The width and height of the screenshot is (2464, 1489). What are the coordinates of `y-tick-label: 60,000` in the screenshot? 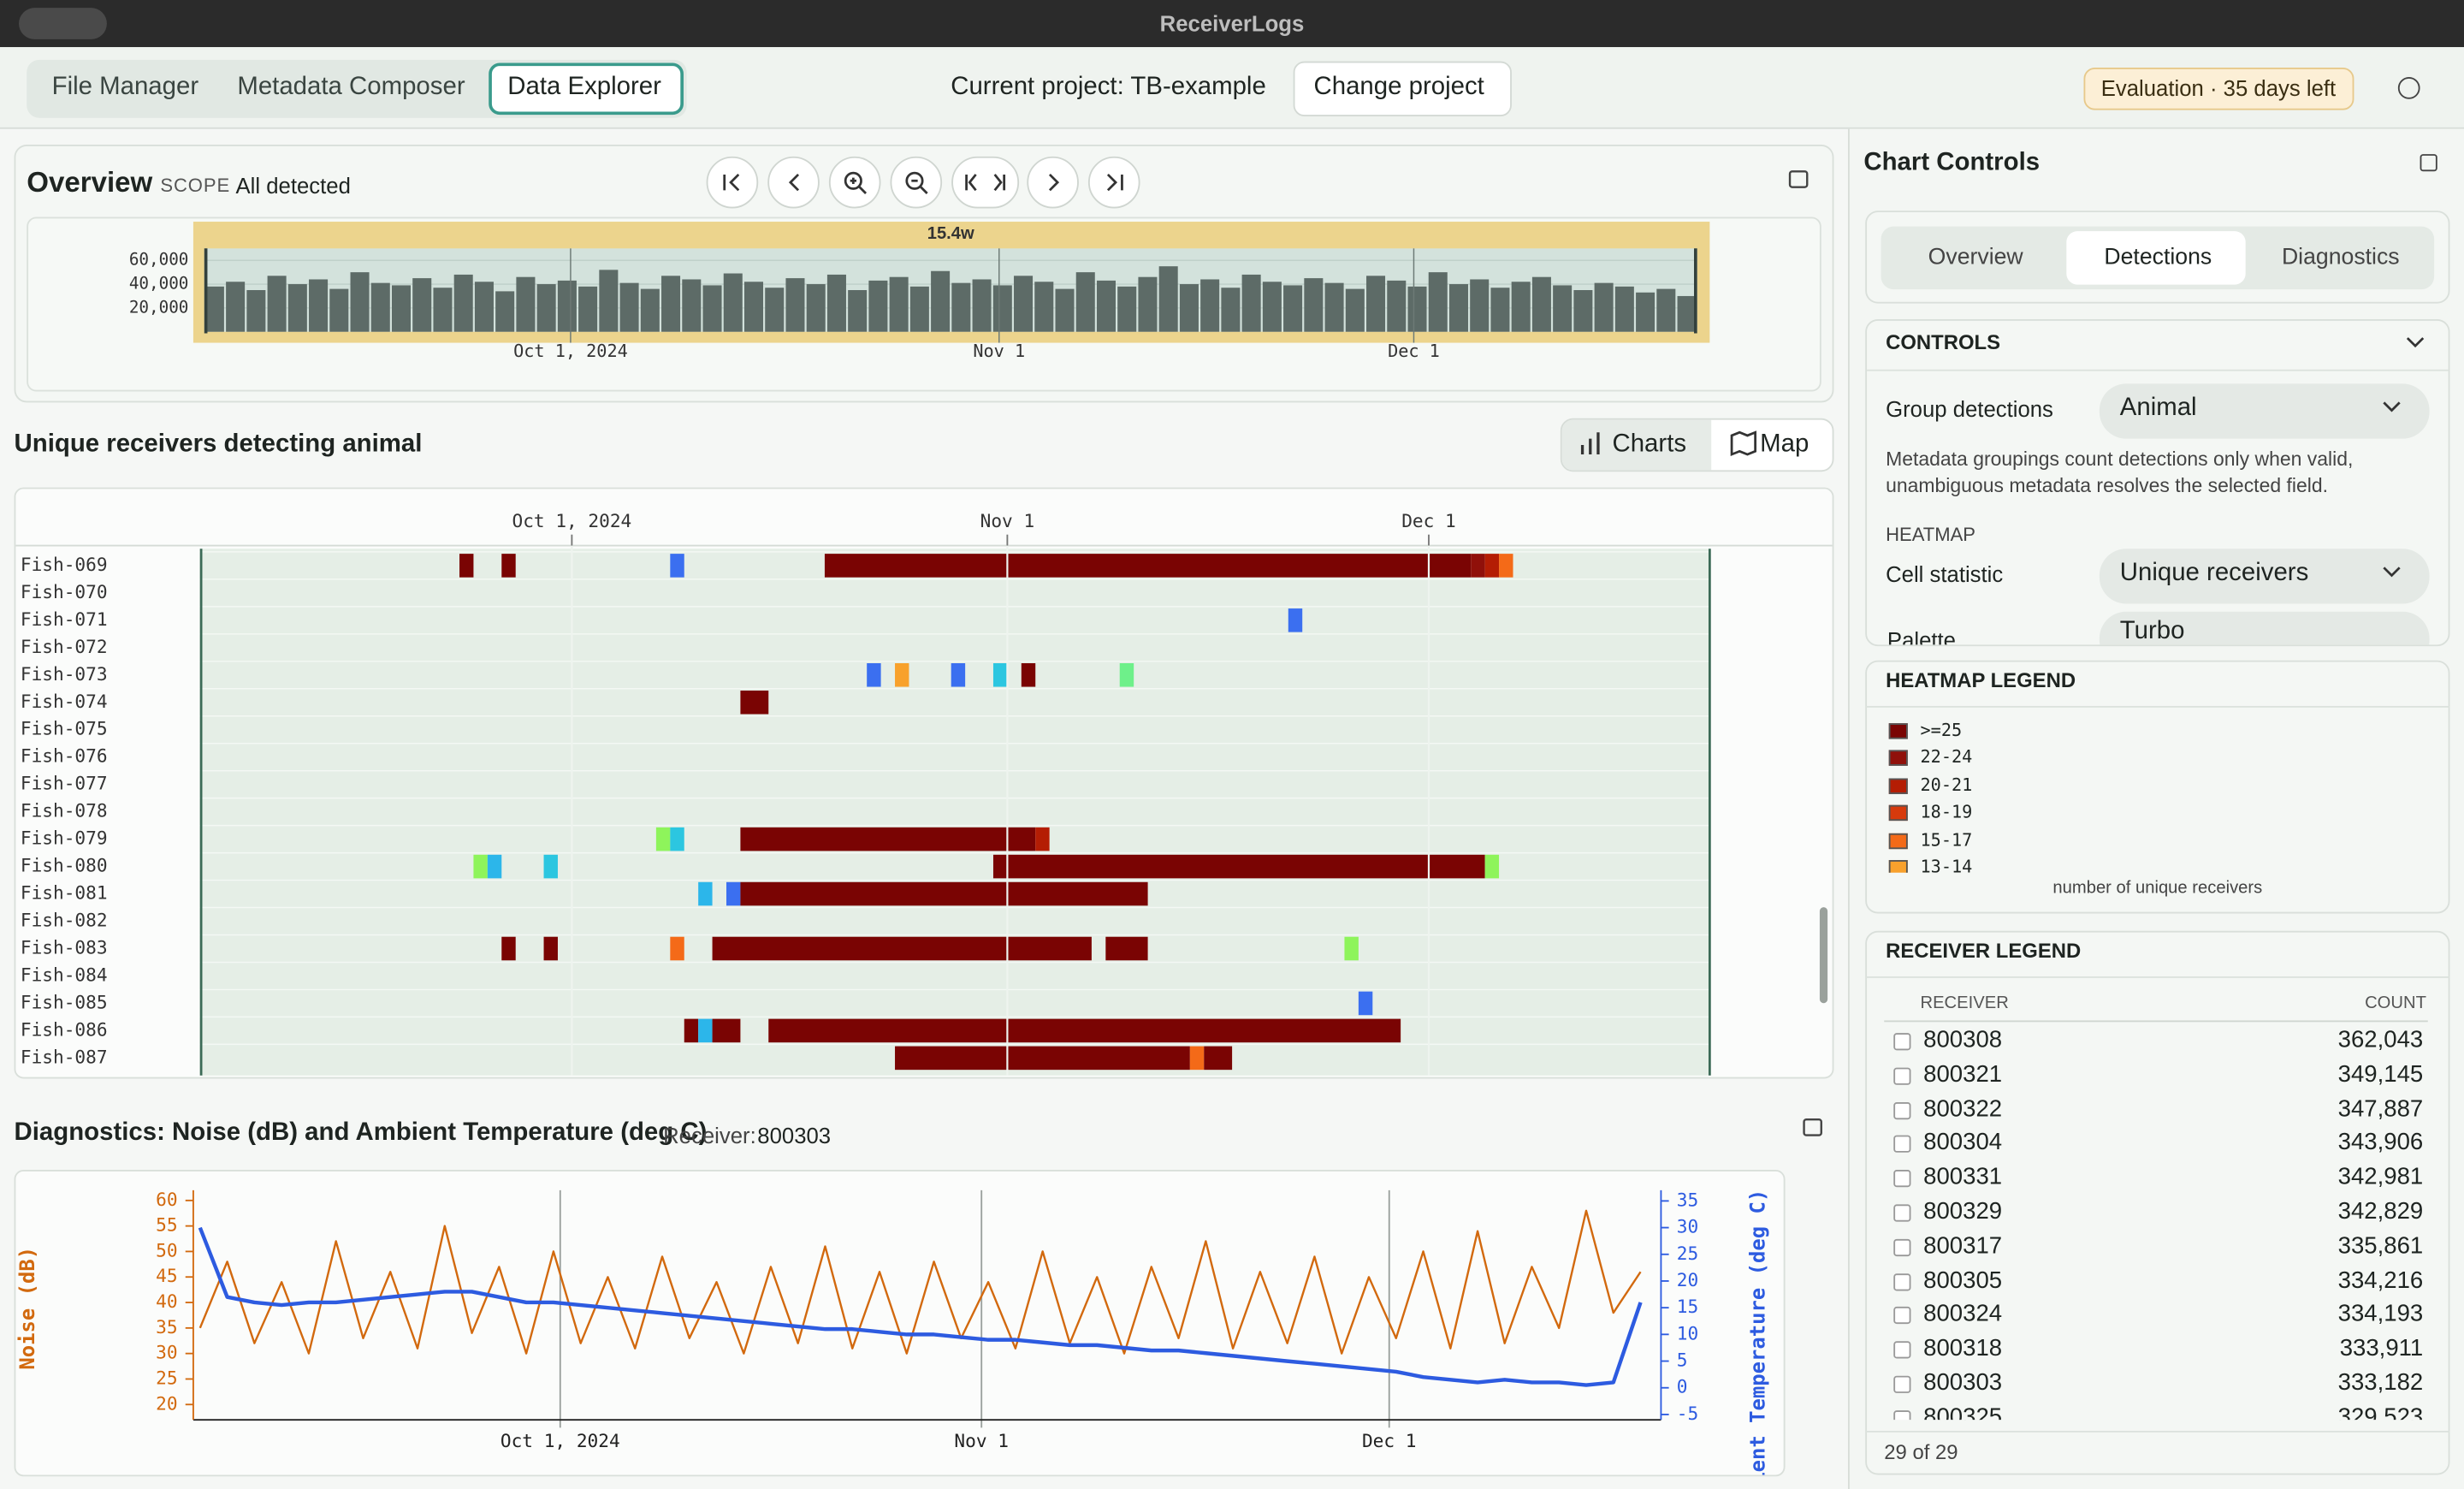 It's located at (159, 260).